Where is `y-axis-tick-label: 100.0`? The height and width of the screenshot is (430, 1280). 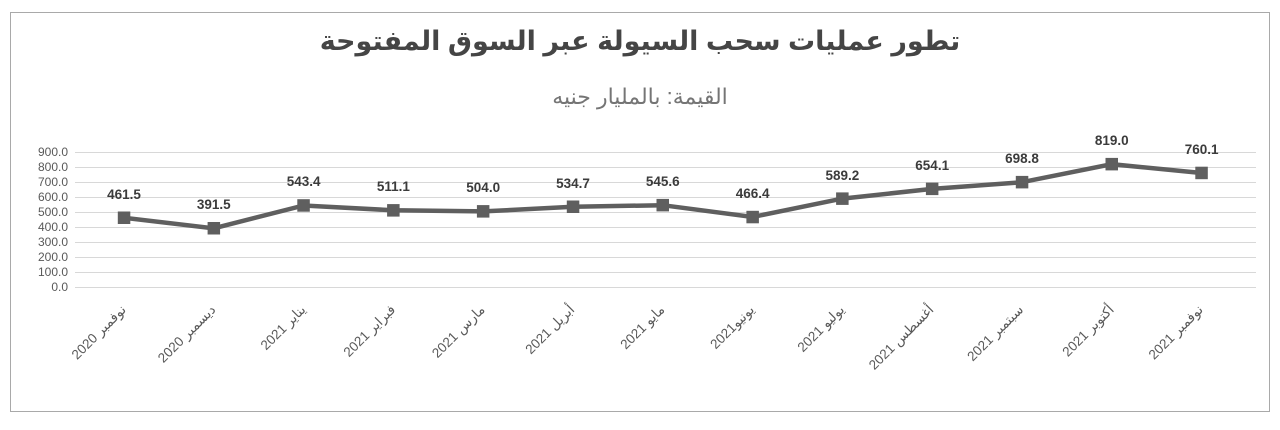 y-axis-tick-label: 100.0 is located at coordinates (52, 272).